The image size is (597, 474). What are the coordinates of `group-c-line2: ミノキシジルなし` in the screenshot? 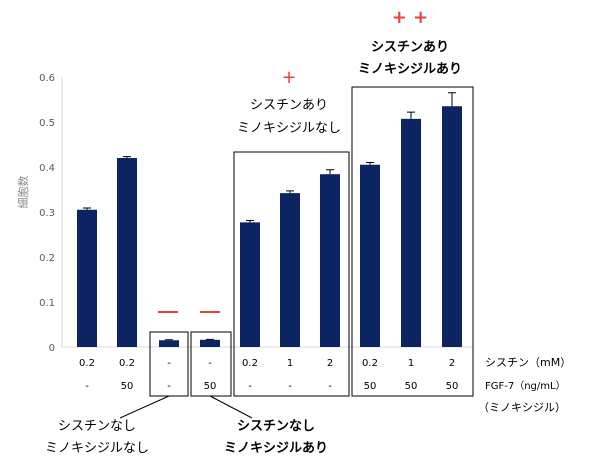 It's located at (289, 128).